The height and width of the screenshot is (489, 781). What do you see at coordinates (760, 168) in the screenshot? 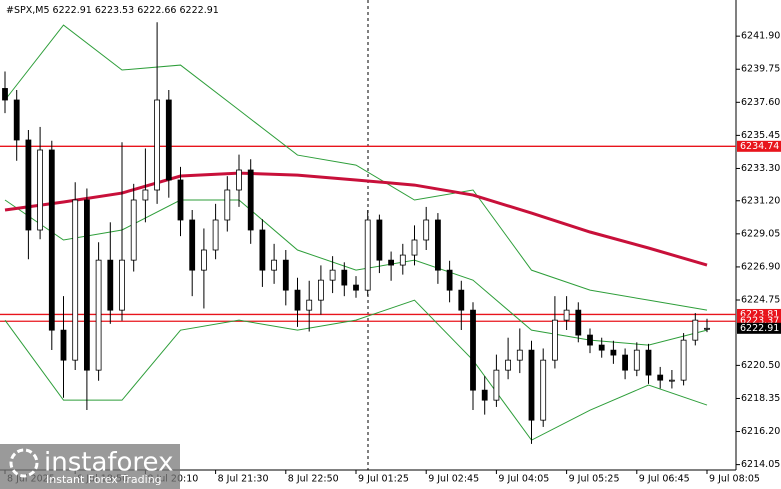
I see `y-tick-label: 6233.30` at bounding box center [760, 168].